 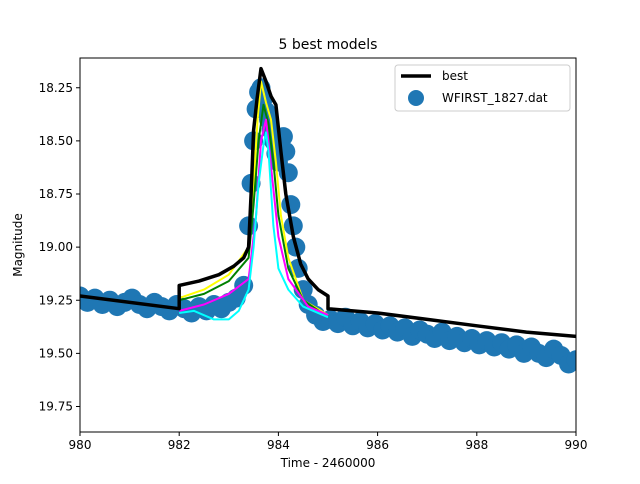 What do you see at coordinates (476, 445) in the screenshot?
I see `x-tick-label: 988` at bounding box center [476, 445].